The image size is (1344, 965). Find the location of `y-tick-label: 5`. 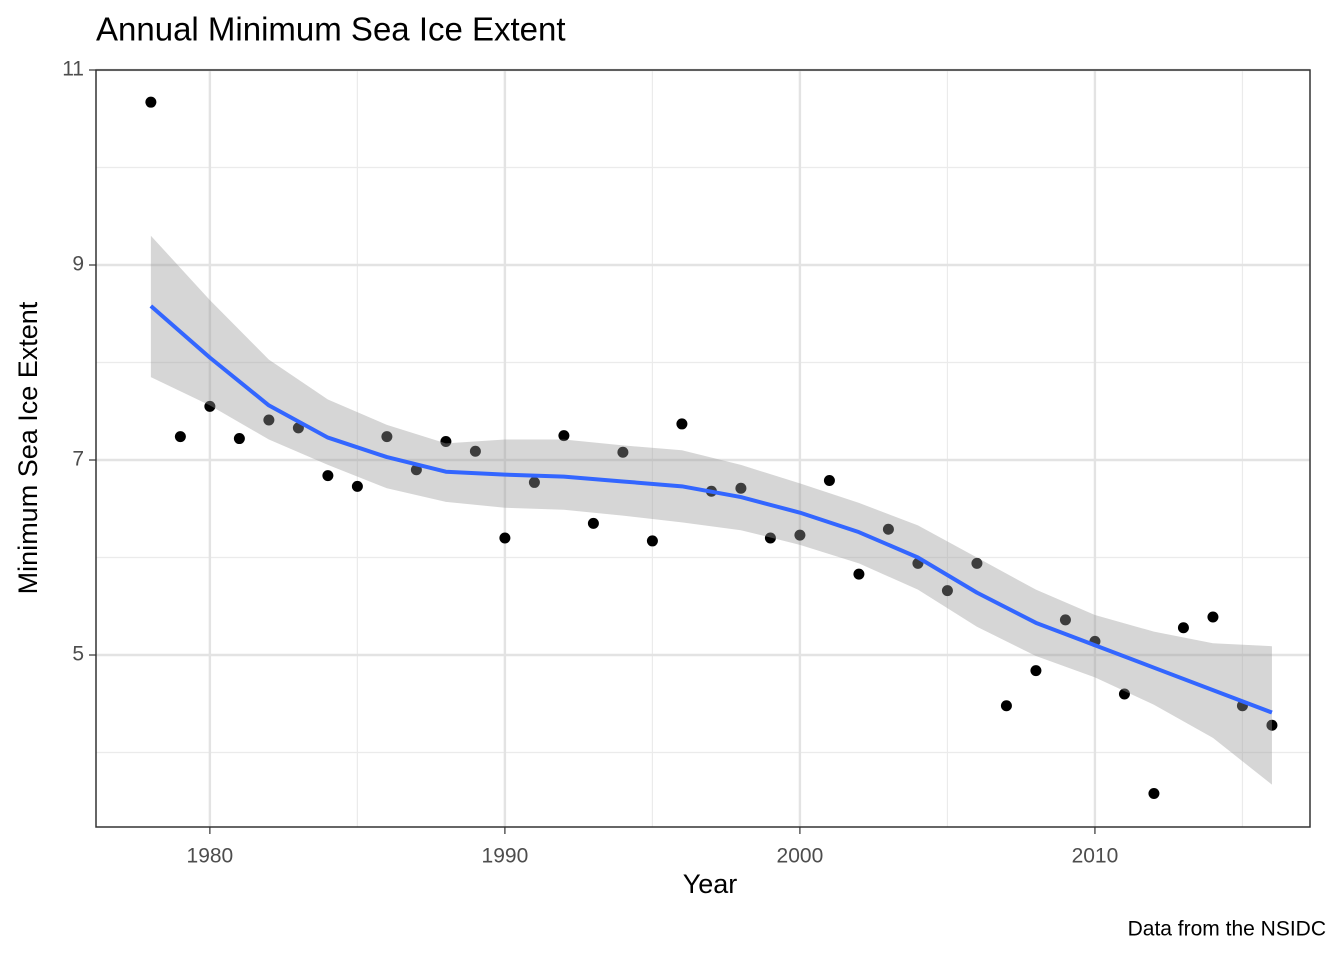

y-tick-label: 5 is located at coordinates (78, 654).